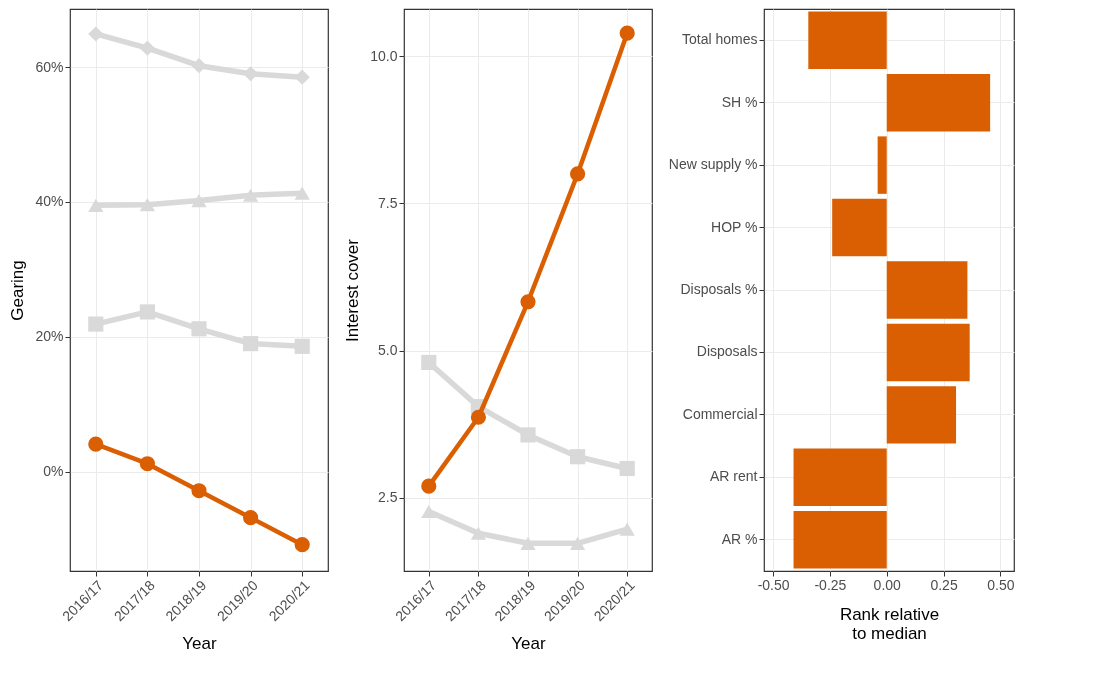 The height and width of the screenshot is (694, 1112). What do you see at coordinates (887, 584) in the screenshot?
I see `x-tick-label: 0.00` at bounding box center [887, 584].